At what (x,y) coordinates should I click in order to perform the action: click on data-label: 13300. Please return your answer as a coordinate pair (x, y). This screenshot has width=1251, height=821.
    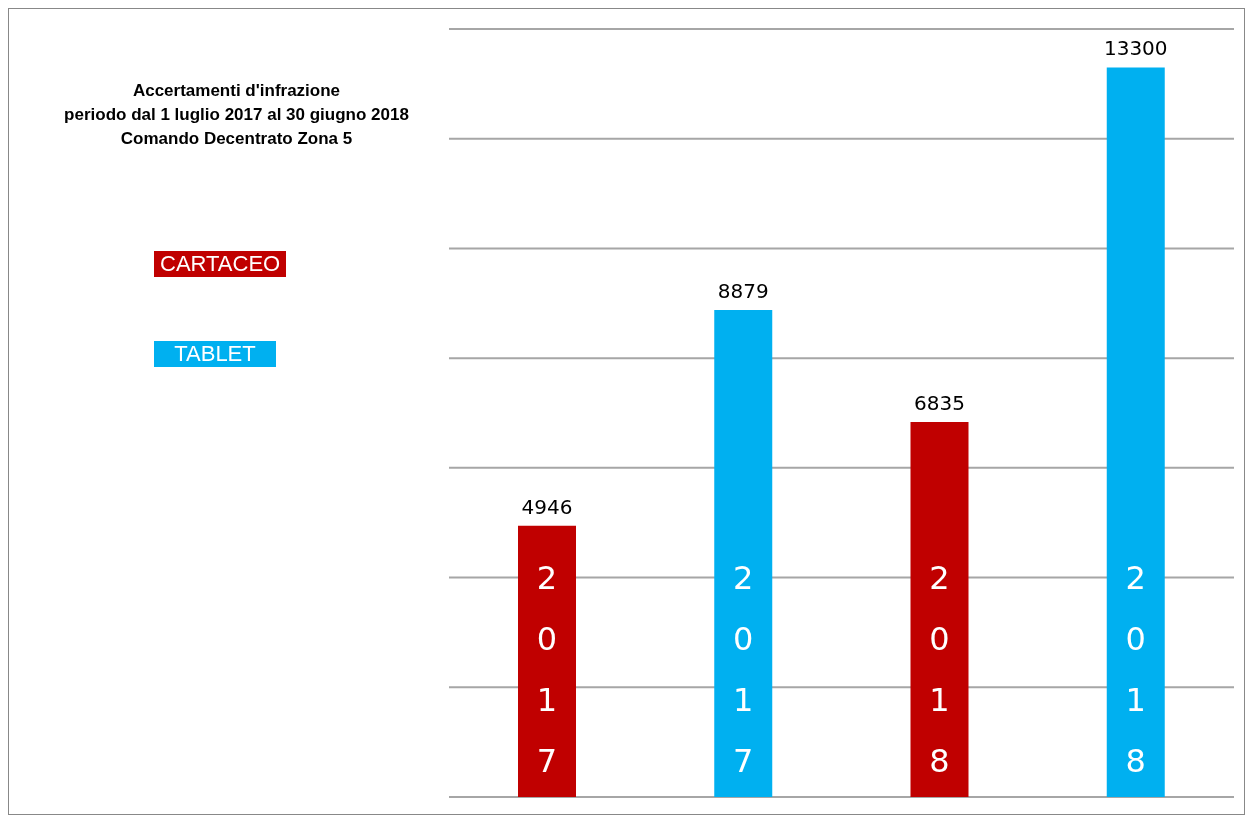
    Looking at the image, I should click on (1135, 48).